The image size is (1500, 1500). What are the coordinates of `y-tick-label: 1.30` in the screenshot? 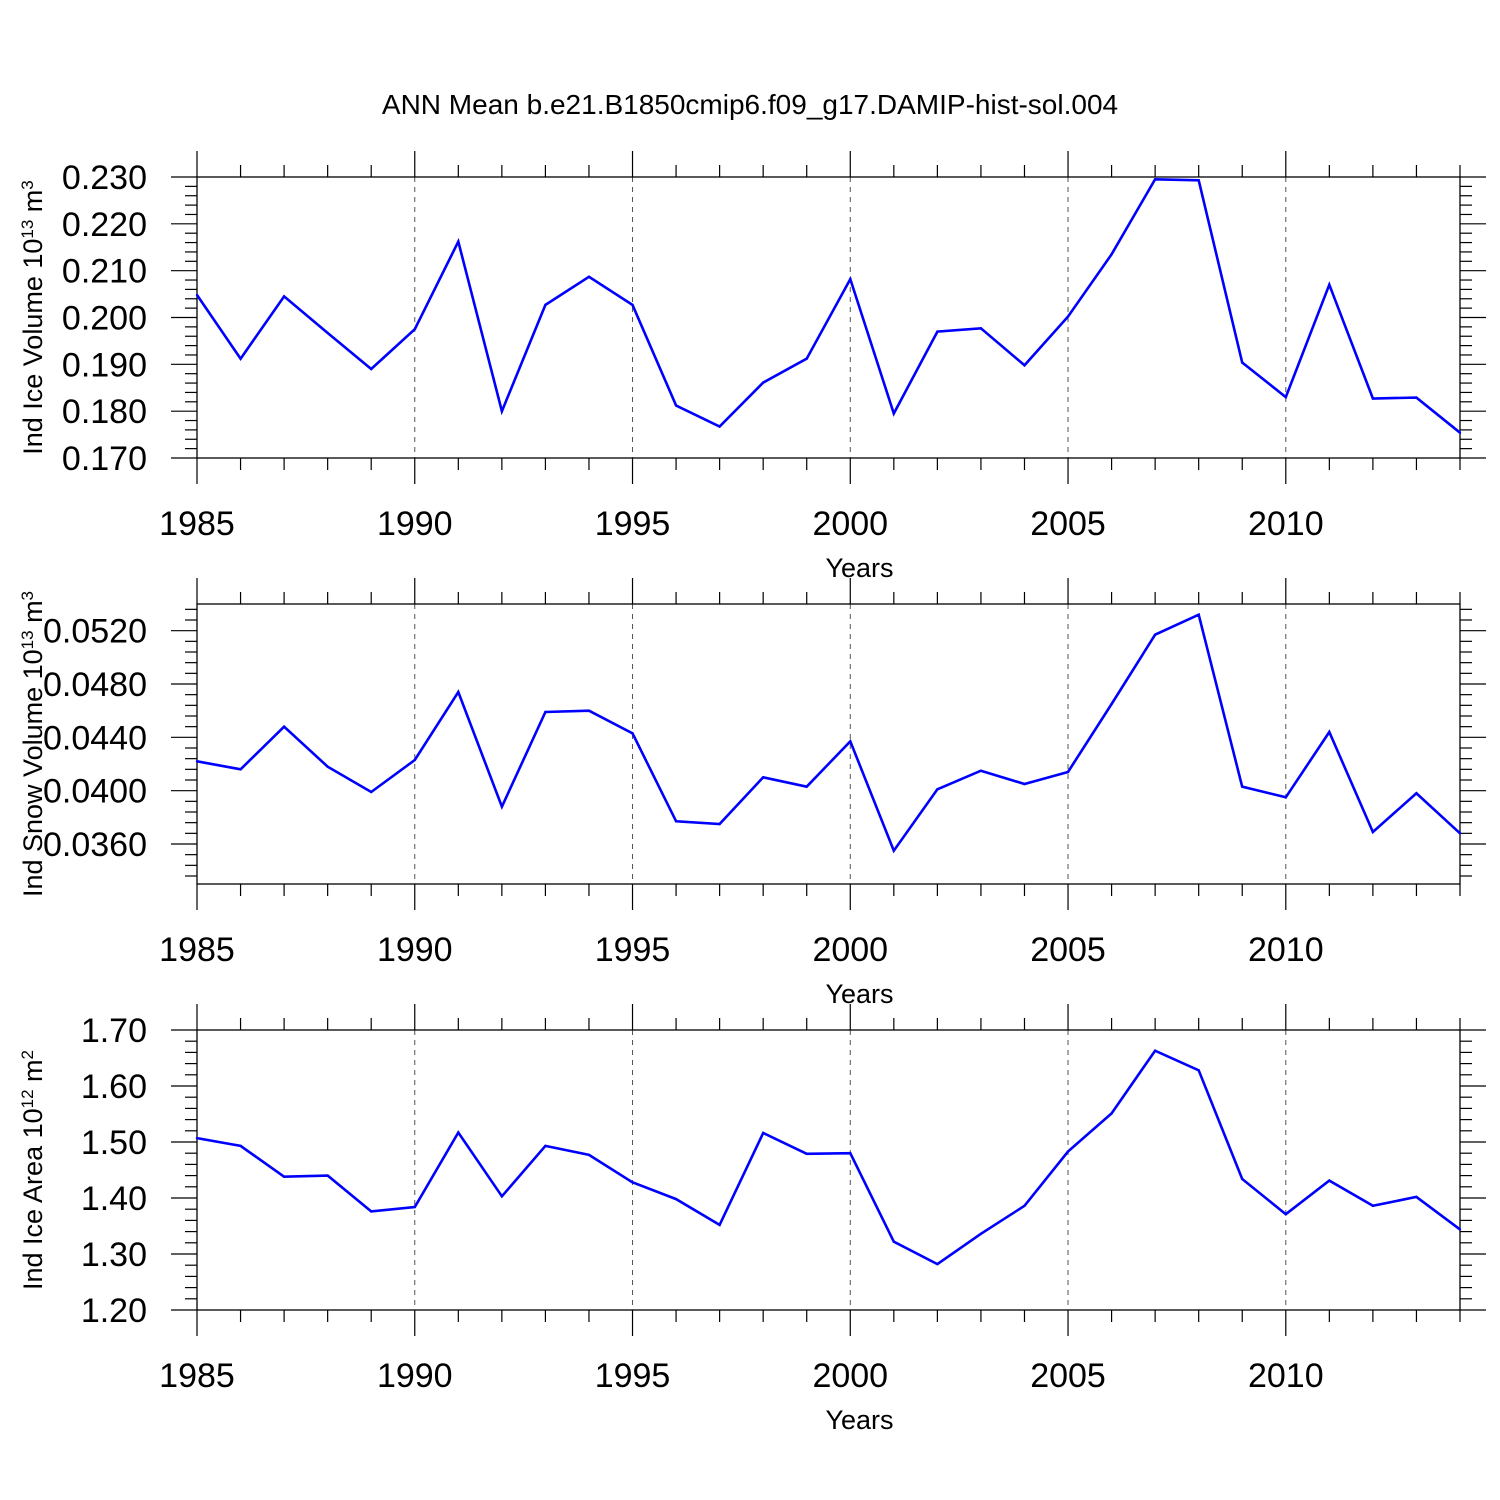 It's located at (114, 1255).